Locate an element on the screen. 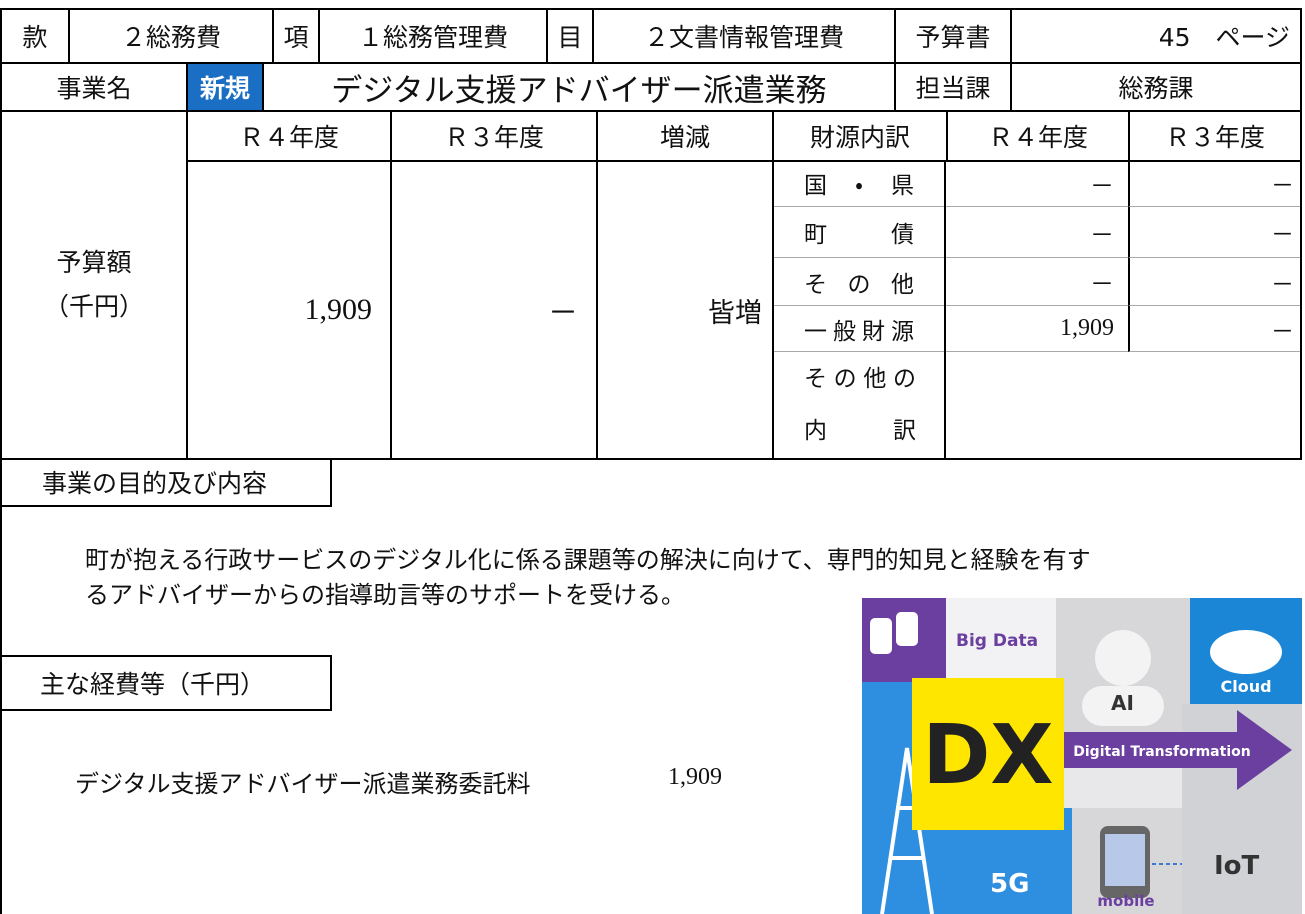  purpose-line: るアドバイザーからの指導助言等のサポートを受ける。 is located at coordinates (385, 596).